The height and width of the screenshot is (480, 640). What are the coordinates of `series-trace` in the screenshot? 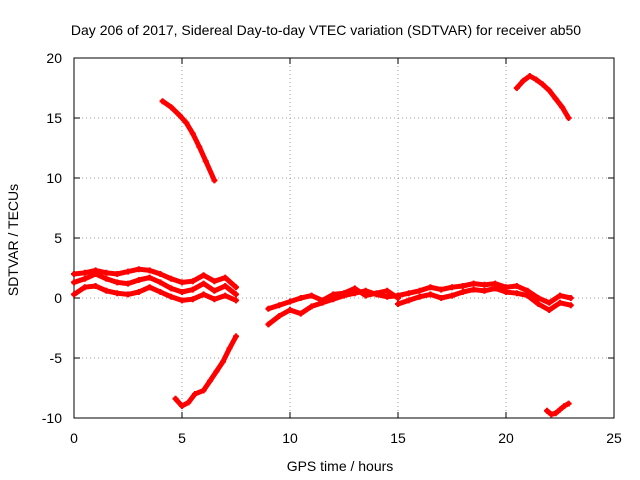 It's located at (155, 284).